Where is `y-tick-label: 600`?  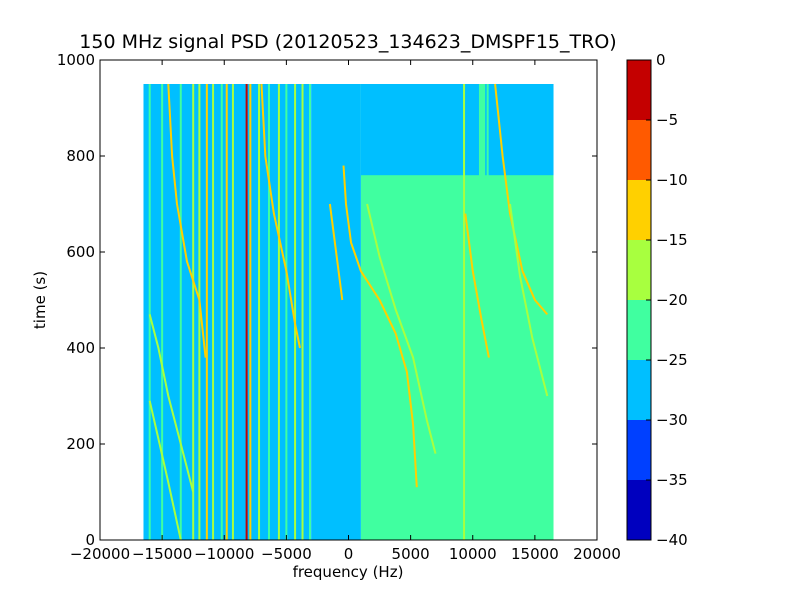
y-tick-label: 600 is located at coordinates (80, 252).